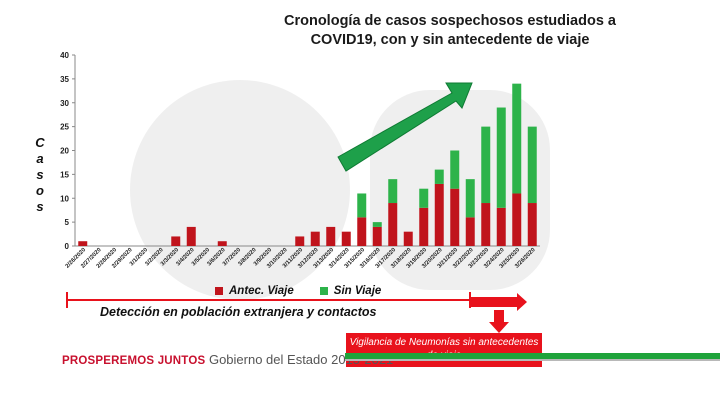  I want to click on legend-label-antec: Antec. Viaje, so click(261, 291).